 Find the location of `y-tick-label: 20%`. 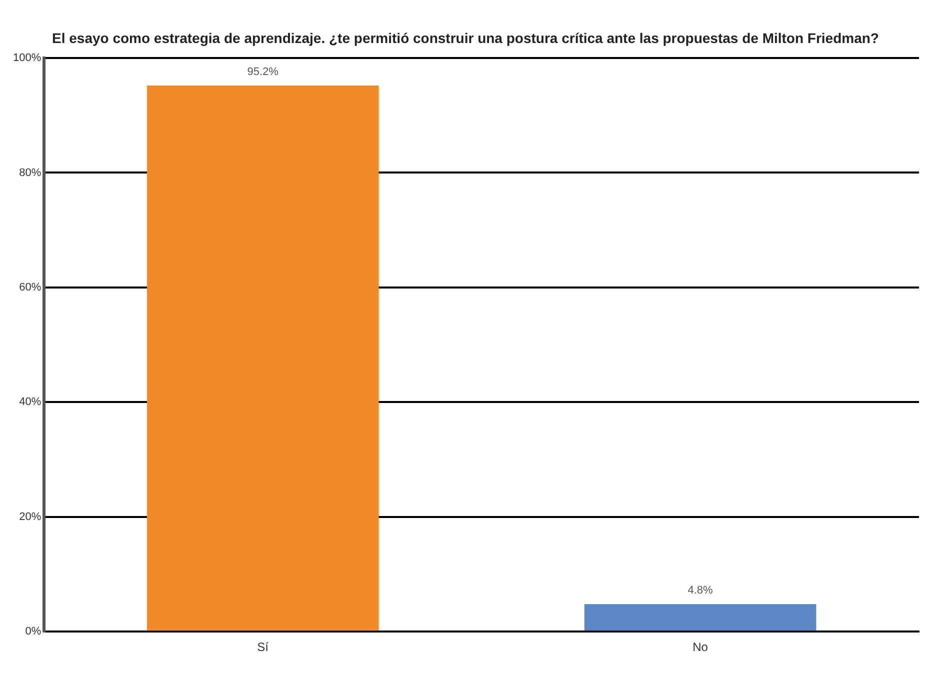

y-tick-label: 20% is located at coordinates (30, 516).